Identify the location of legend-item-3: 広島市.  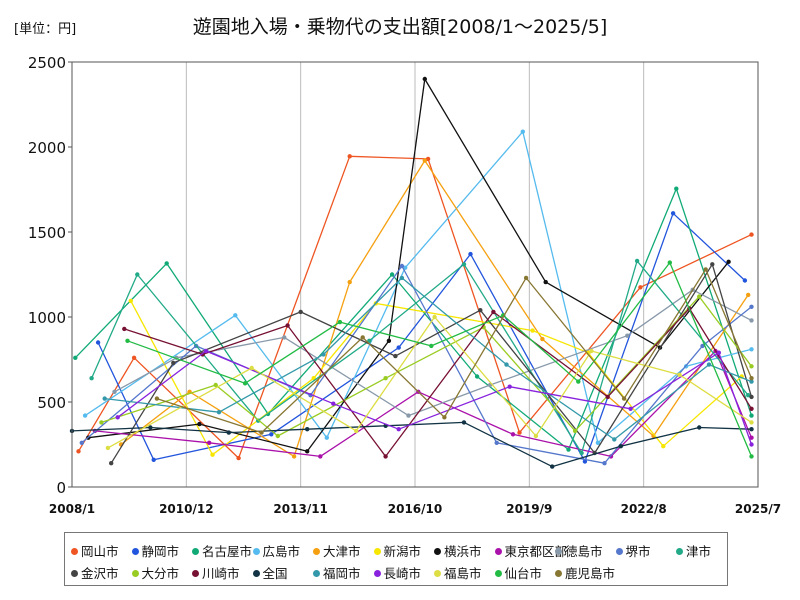
(276, 550).